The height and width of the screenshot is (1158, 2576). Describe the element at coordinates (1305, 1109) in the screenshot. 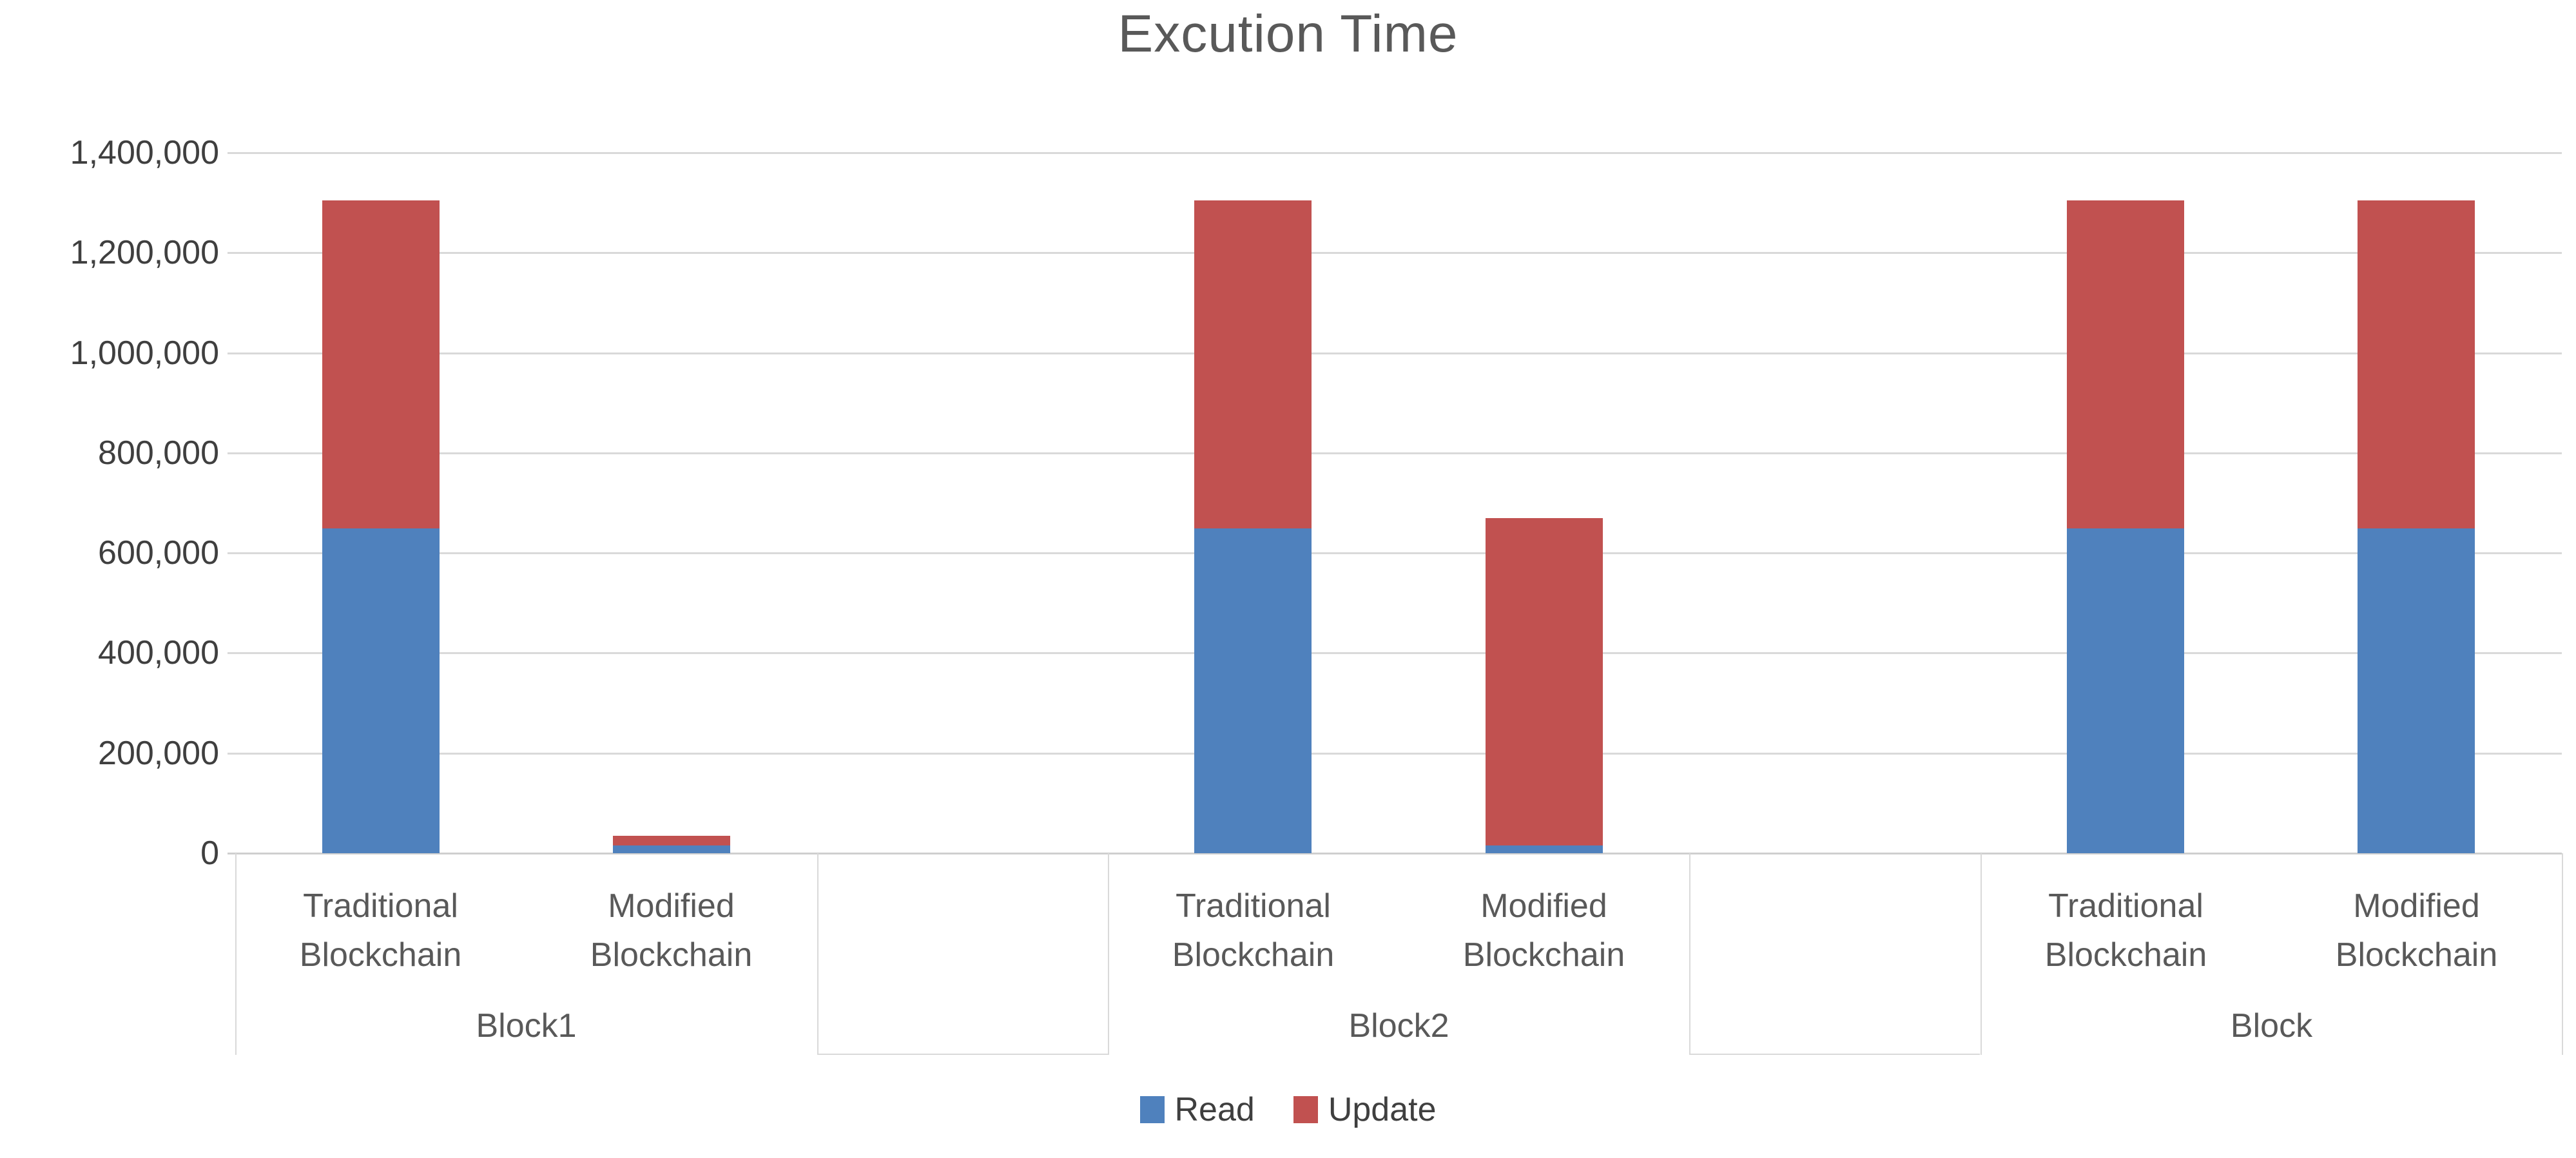

I see `legend-swatch-update` at that location.